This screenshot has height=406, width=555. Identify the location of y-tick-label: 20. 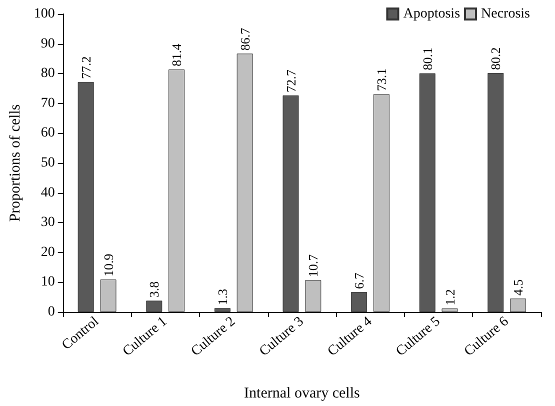
(47, 252).